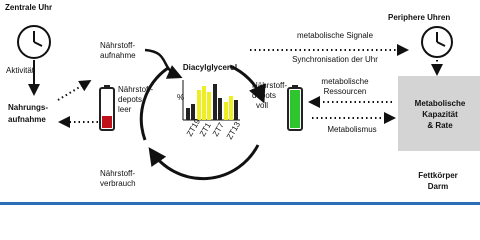 The height and width of the screenshot is (240, 480). What do you see at coordinates (437, 42) in the screenshot?
I see `clock-right` at bounding box center [437, 42].